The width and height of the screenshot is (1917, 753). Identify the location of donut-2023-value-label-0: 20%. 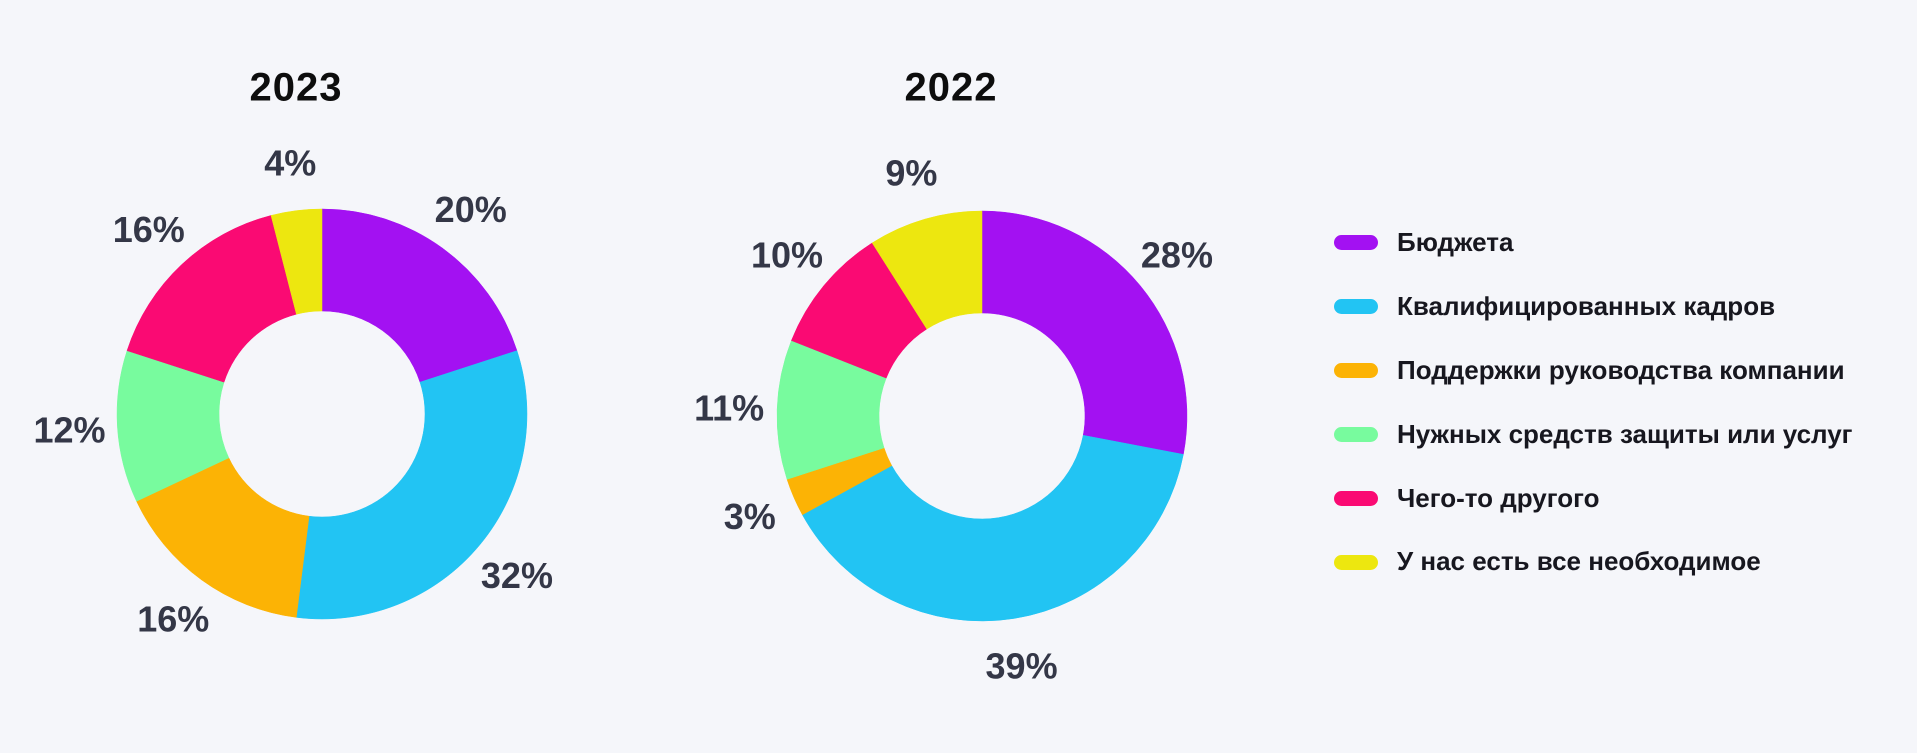
(471, 209).